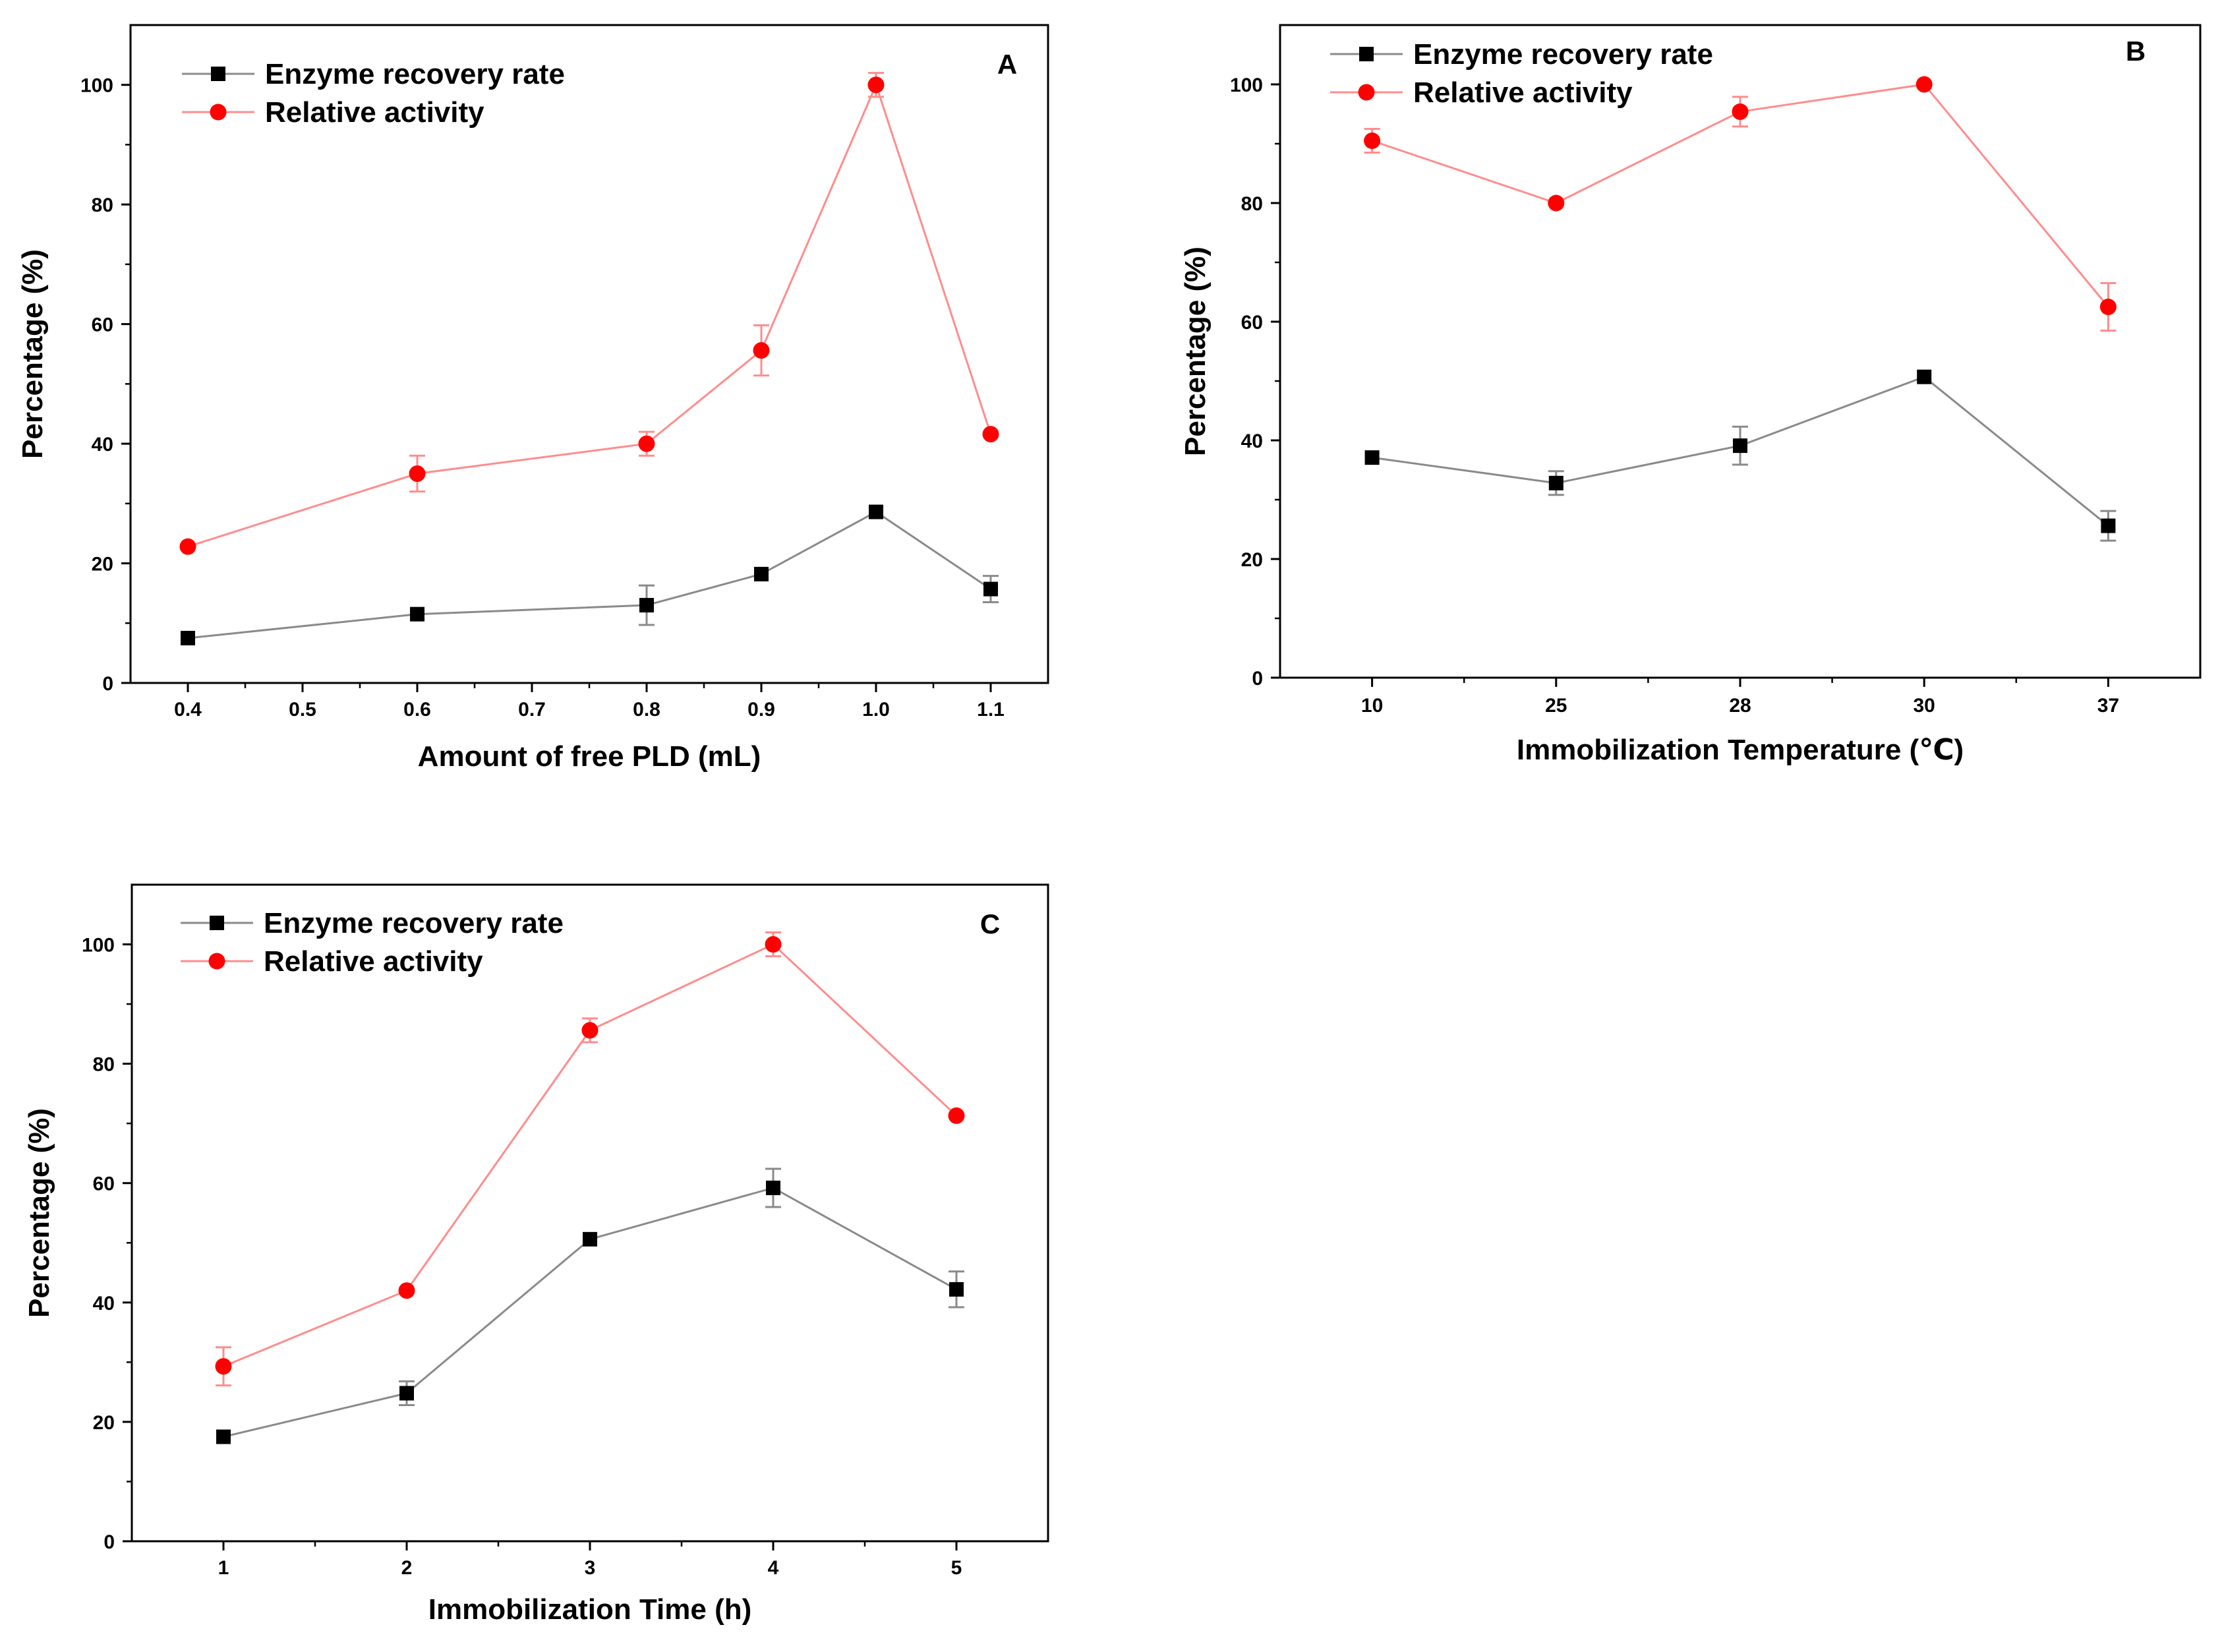  I want to click on x-tick-label: 2, so click(407, 1568).